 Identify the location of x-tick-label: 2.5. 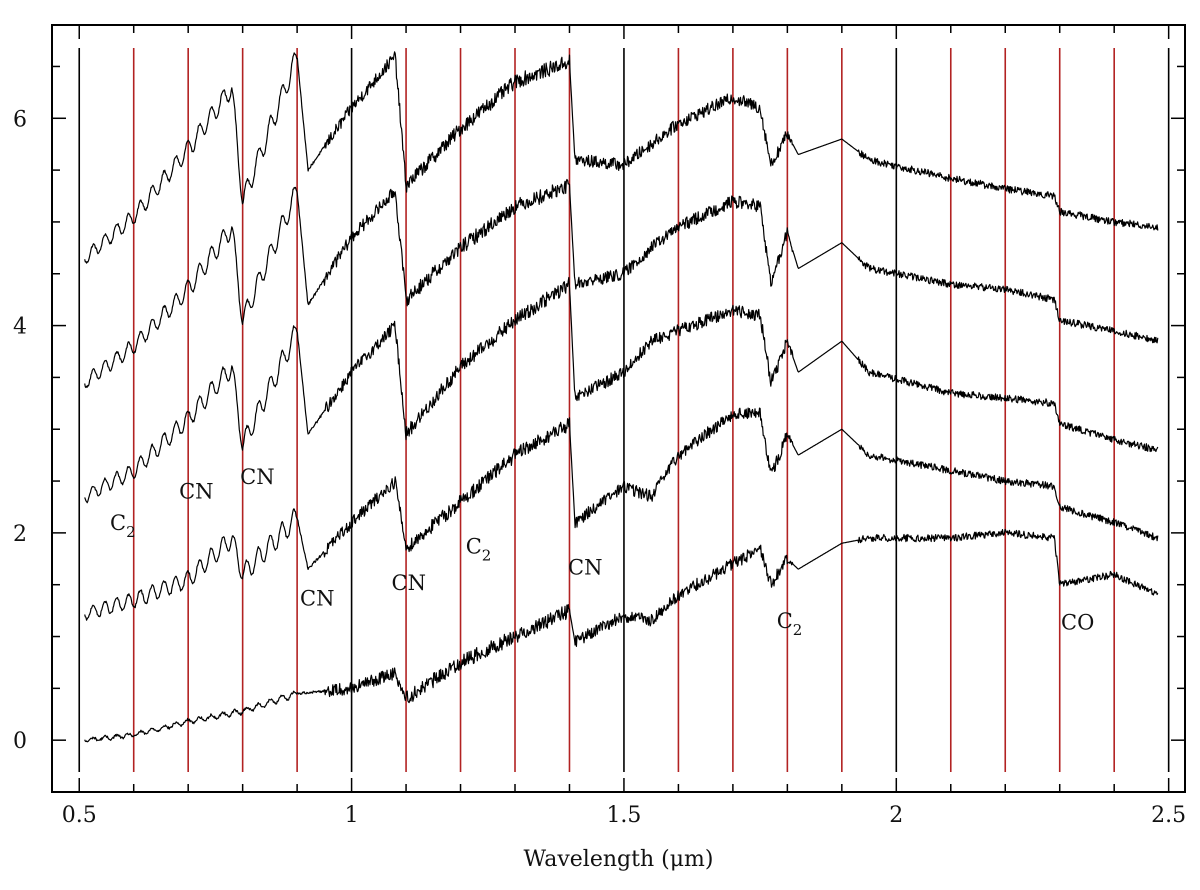
(1168, 815).